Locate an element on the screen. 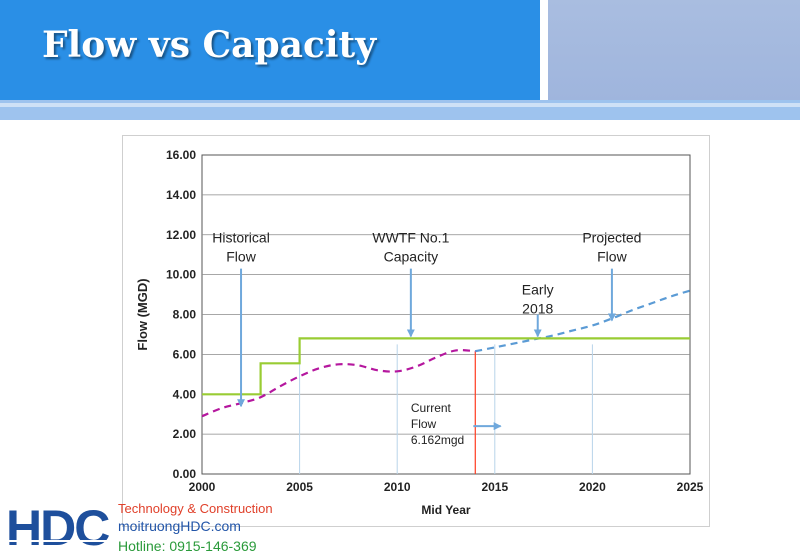 The height and width of the screenshot is (560, 800). annotation-text: Capacity is located at coordinates (411, 257).